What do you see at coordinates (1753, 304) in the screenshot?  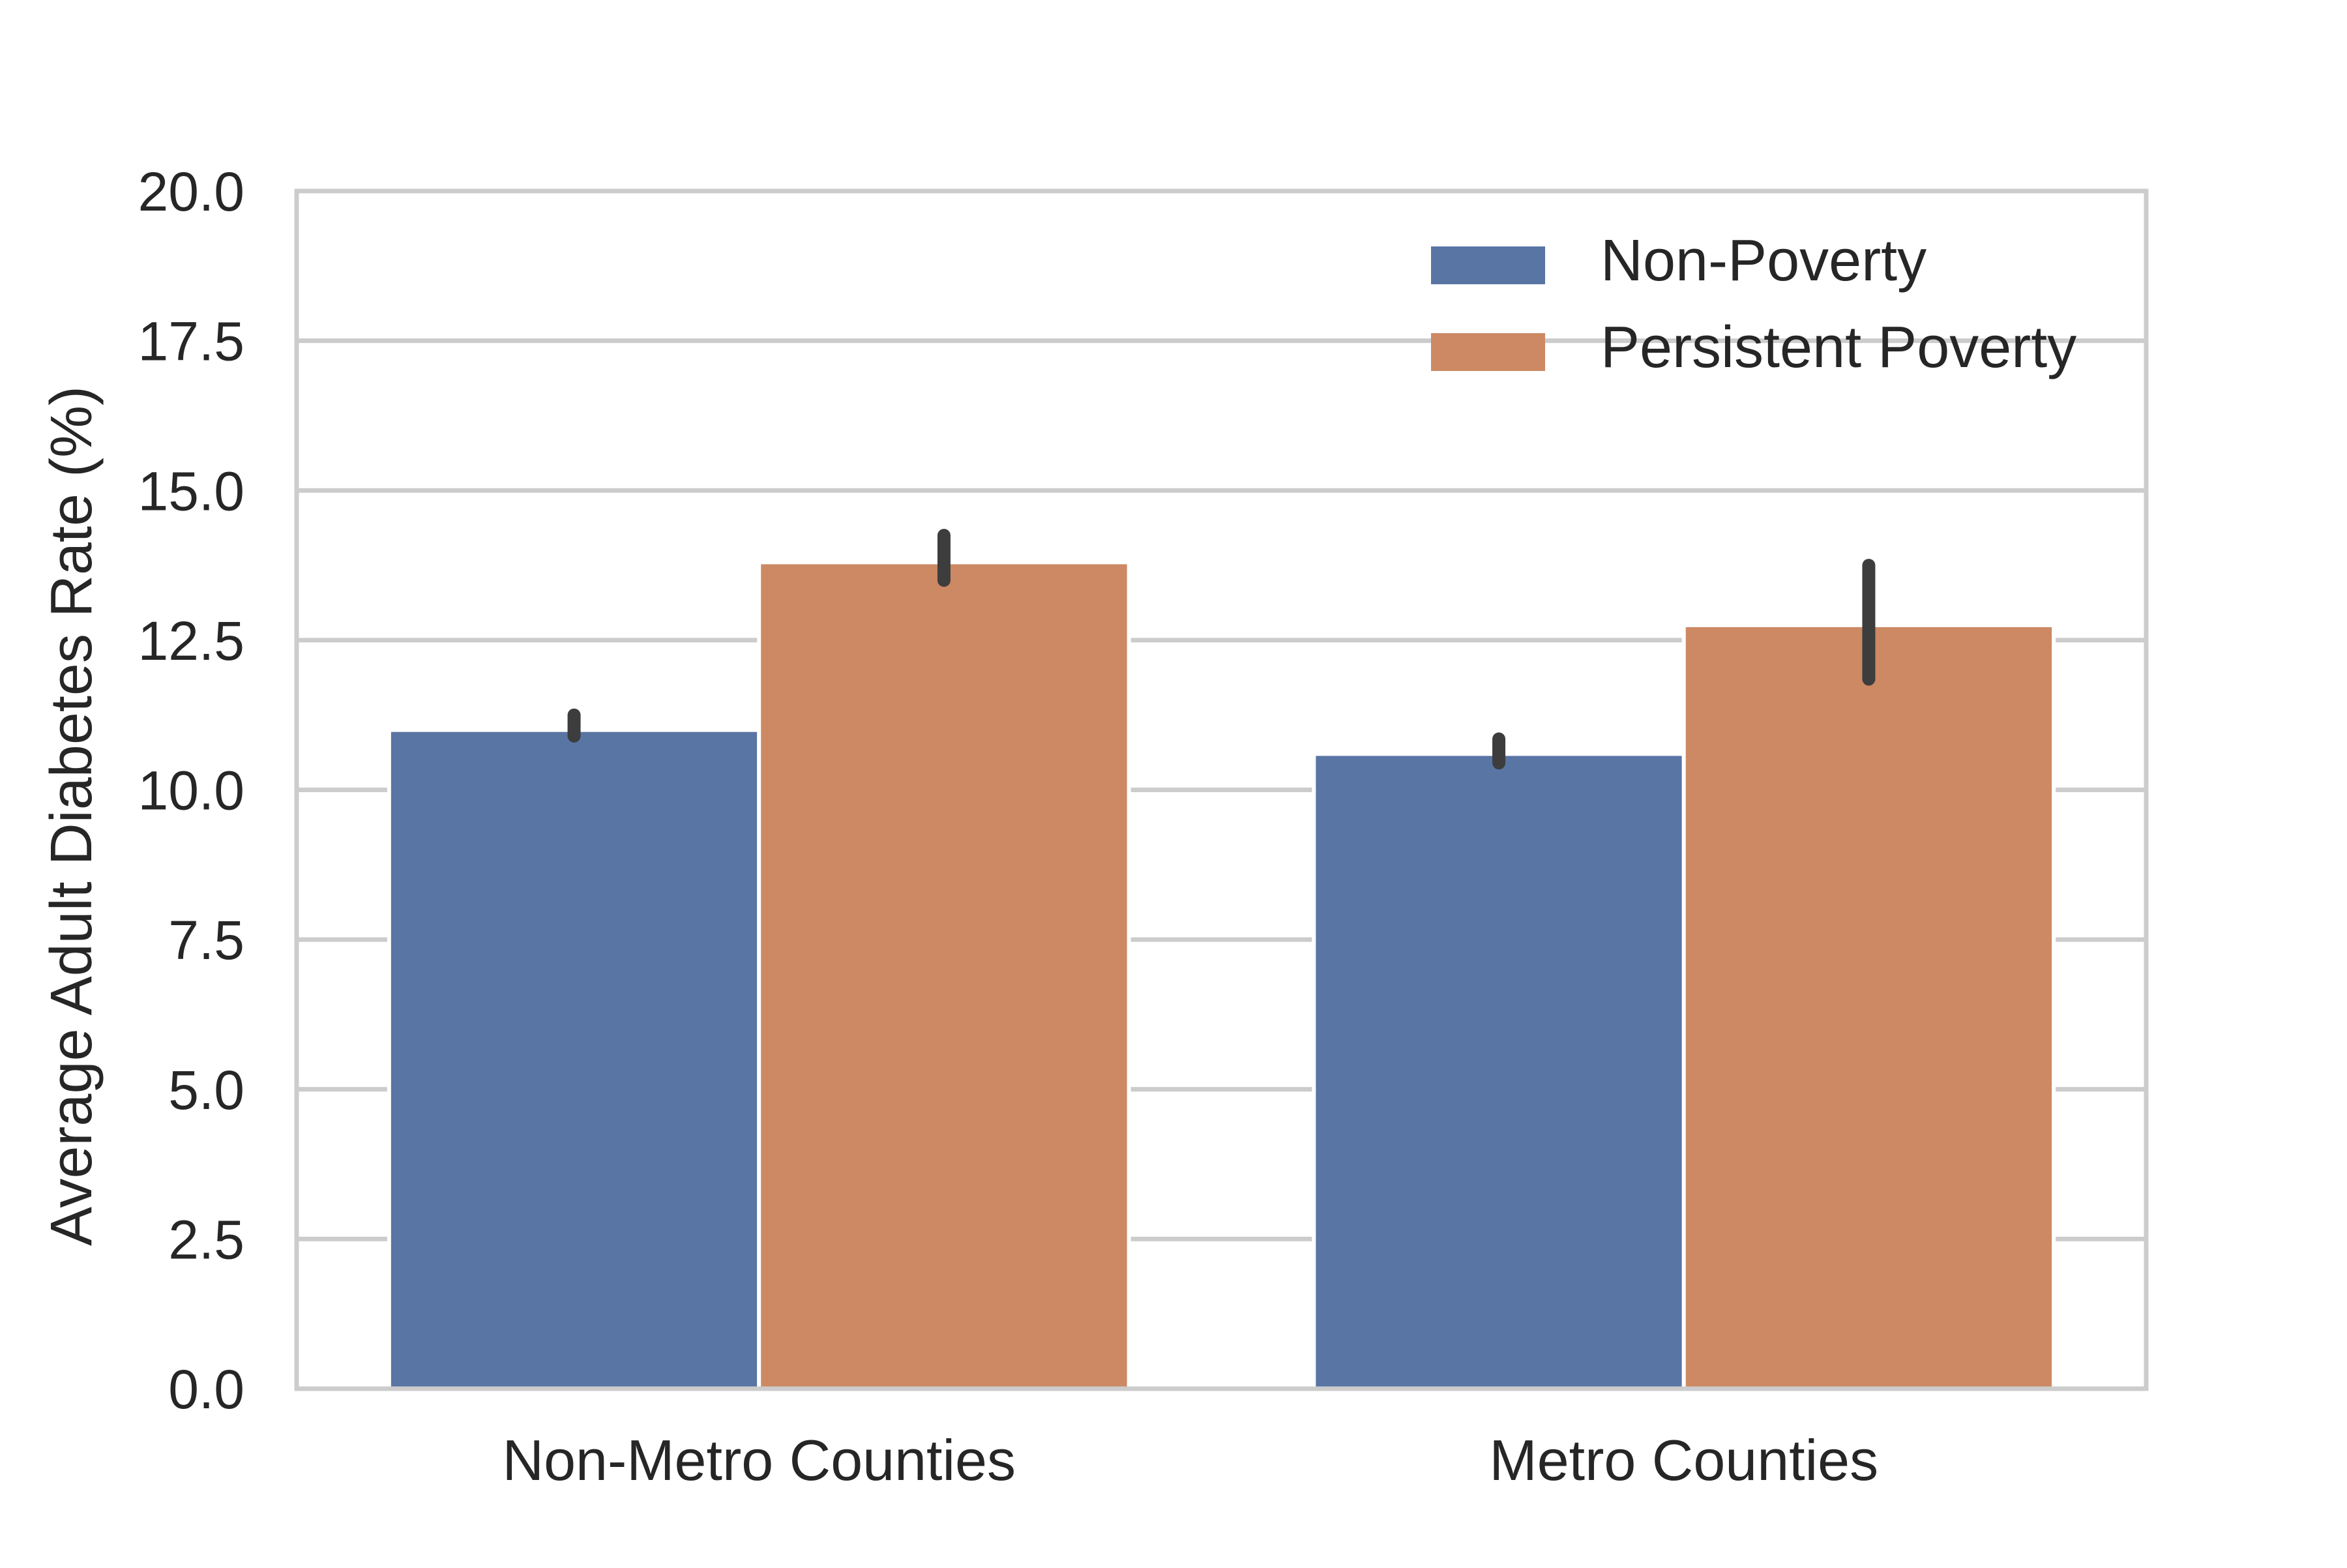 I see `legend: Non-Poverty Persistent Poverty` at bounding box center [1753, 304].